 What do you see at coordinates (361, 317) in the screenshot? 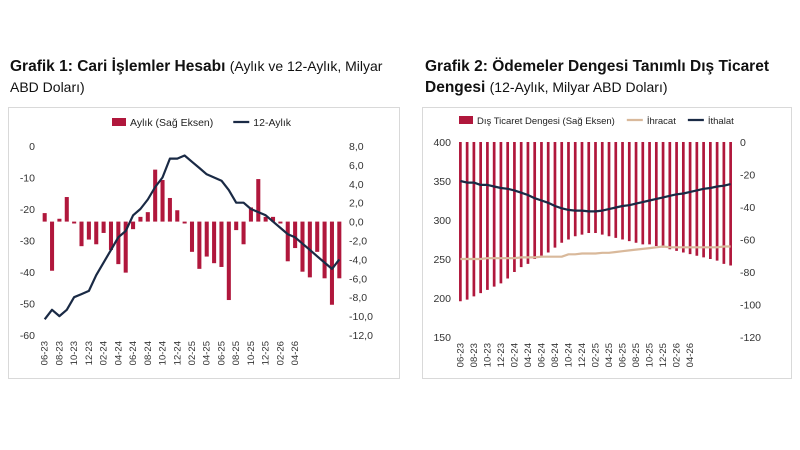
I see `right-tick-9: -10,0` at bounding box center [361, 317].